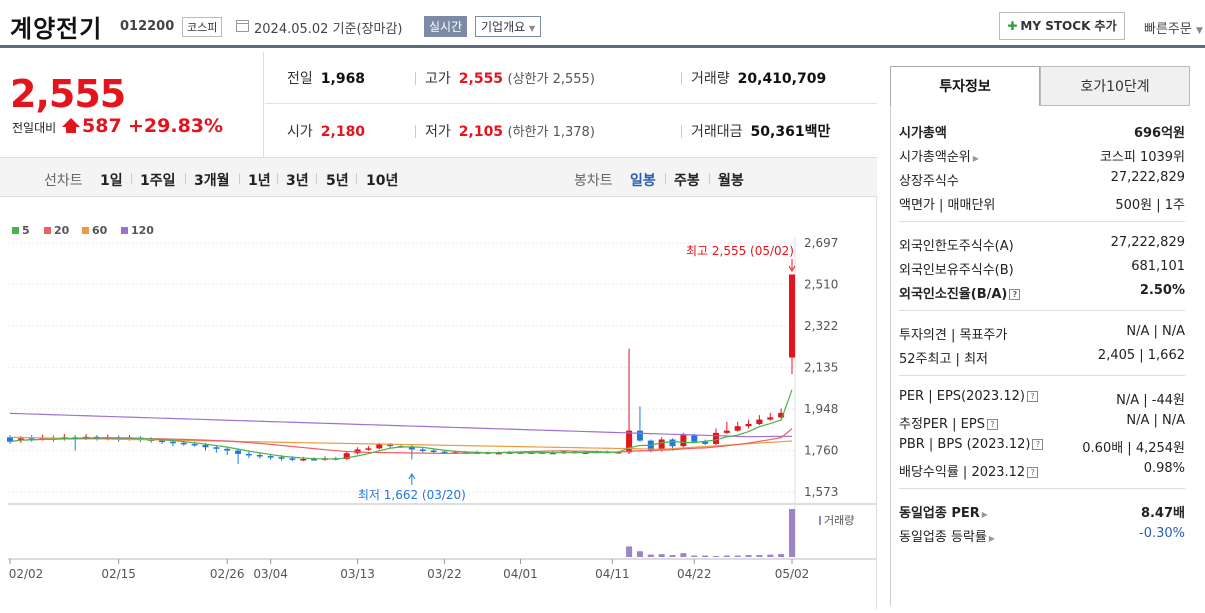 Image resolution: width=1205 pixels, height=613 pixels. What do you see at coordinates (1042, 400) in the screenshot?
I see `info-row: PER | EPS(2023.12)? N/A | -44원` at bounding box center [1042, 400].